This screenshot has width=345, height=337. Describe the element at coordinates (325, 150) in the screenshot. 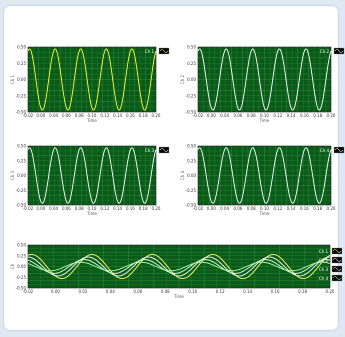

I see `legend-label: Ch 4` at that location.